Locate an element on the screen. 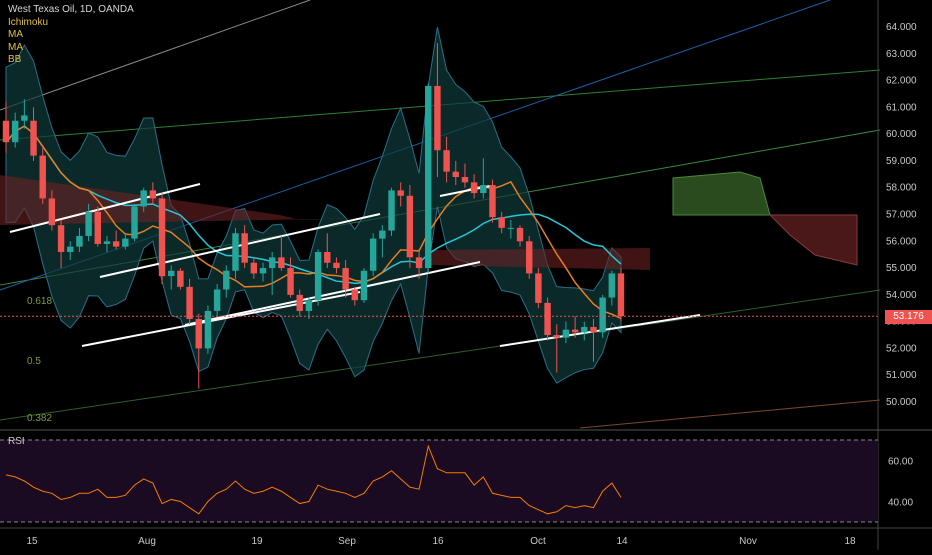 This screenshot has height=555, width=932. price-tick-label: 50.000 is located at coordinates (901, 402).